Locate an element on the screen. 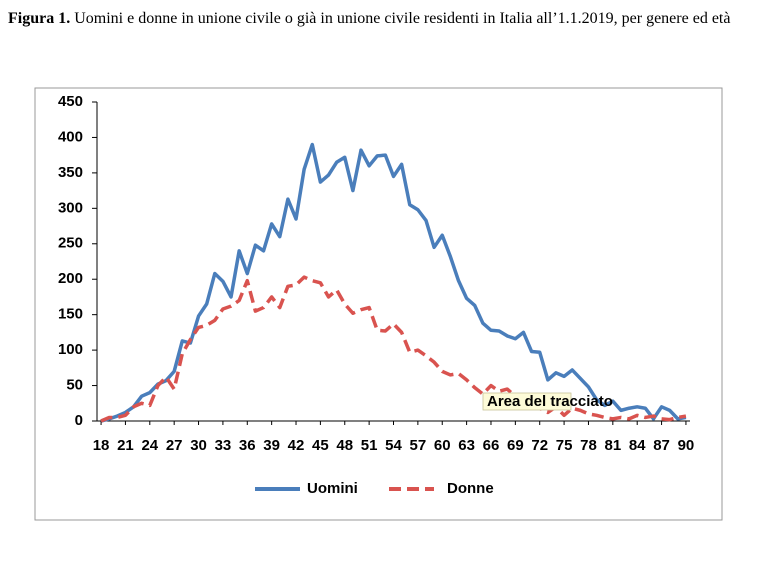 This screenshot has height=561, width=768. x-tick-label: 42 is located at coordinates (296, 445).